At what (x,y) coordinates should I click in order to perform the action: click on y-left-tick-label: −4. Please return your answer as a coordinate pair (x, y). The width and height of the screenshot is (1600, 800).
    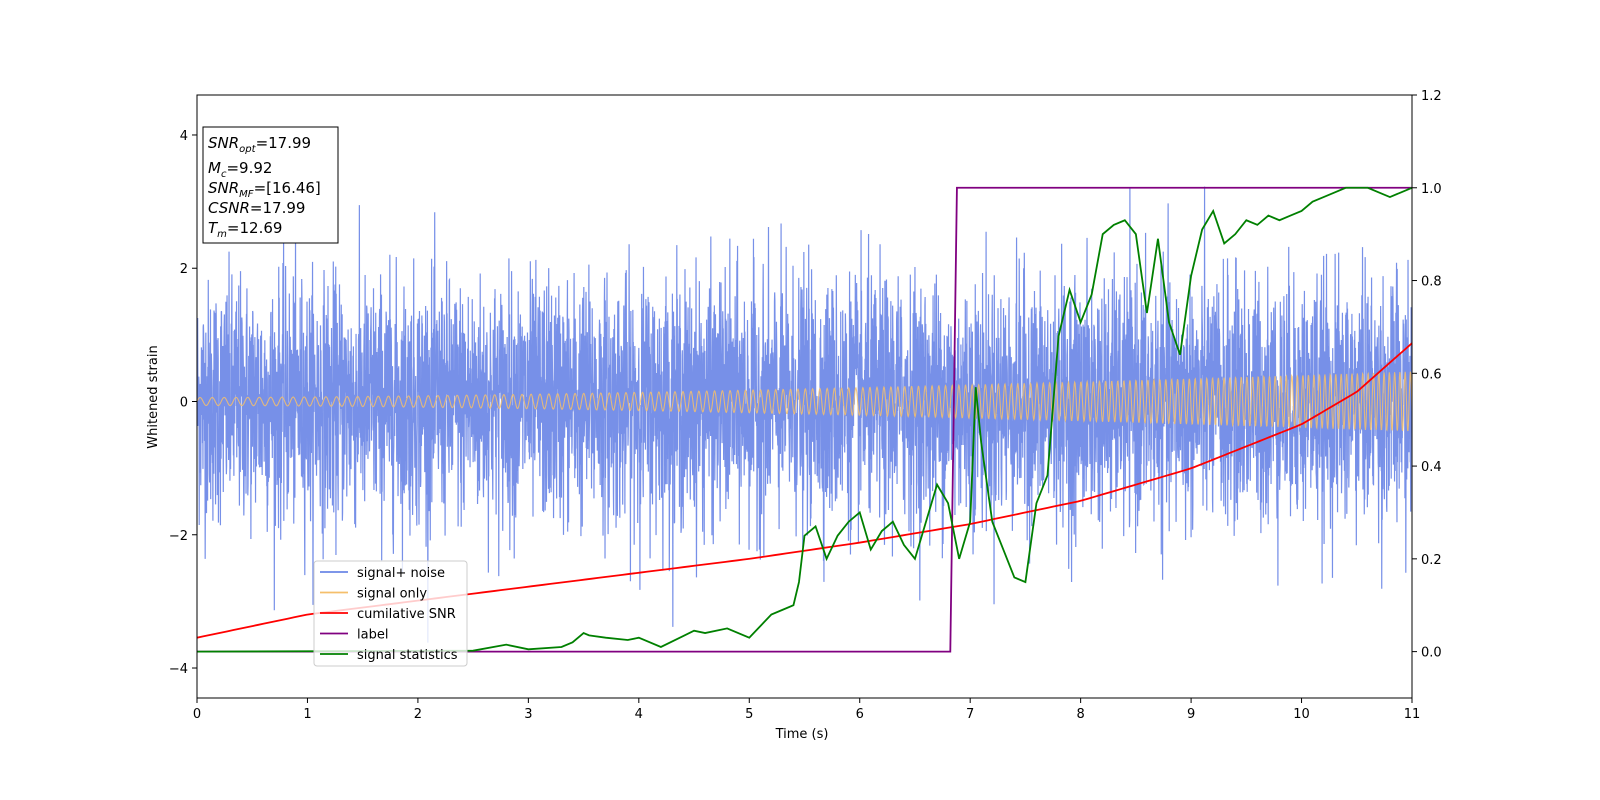
    Looking at the image, I should click on (178, 669).